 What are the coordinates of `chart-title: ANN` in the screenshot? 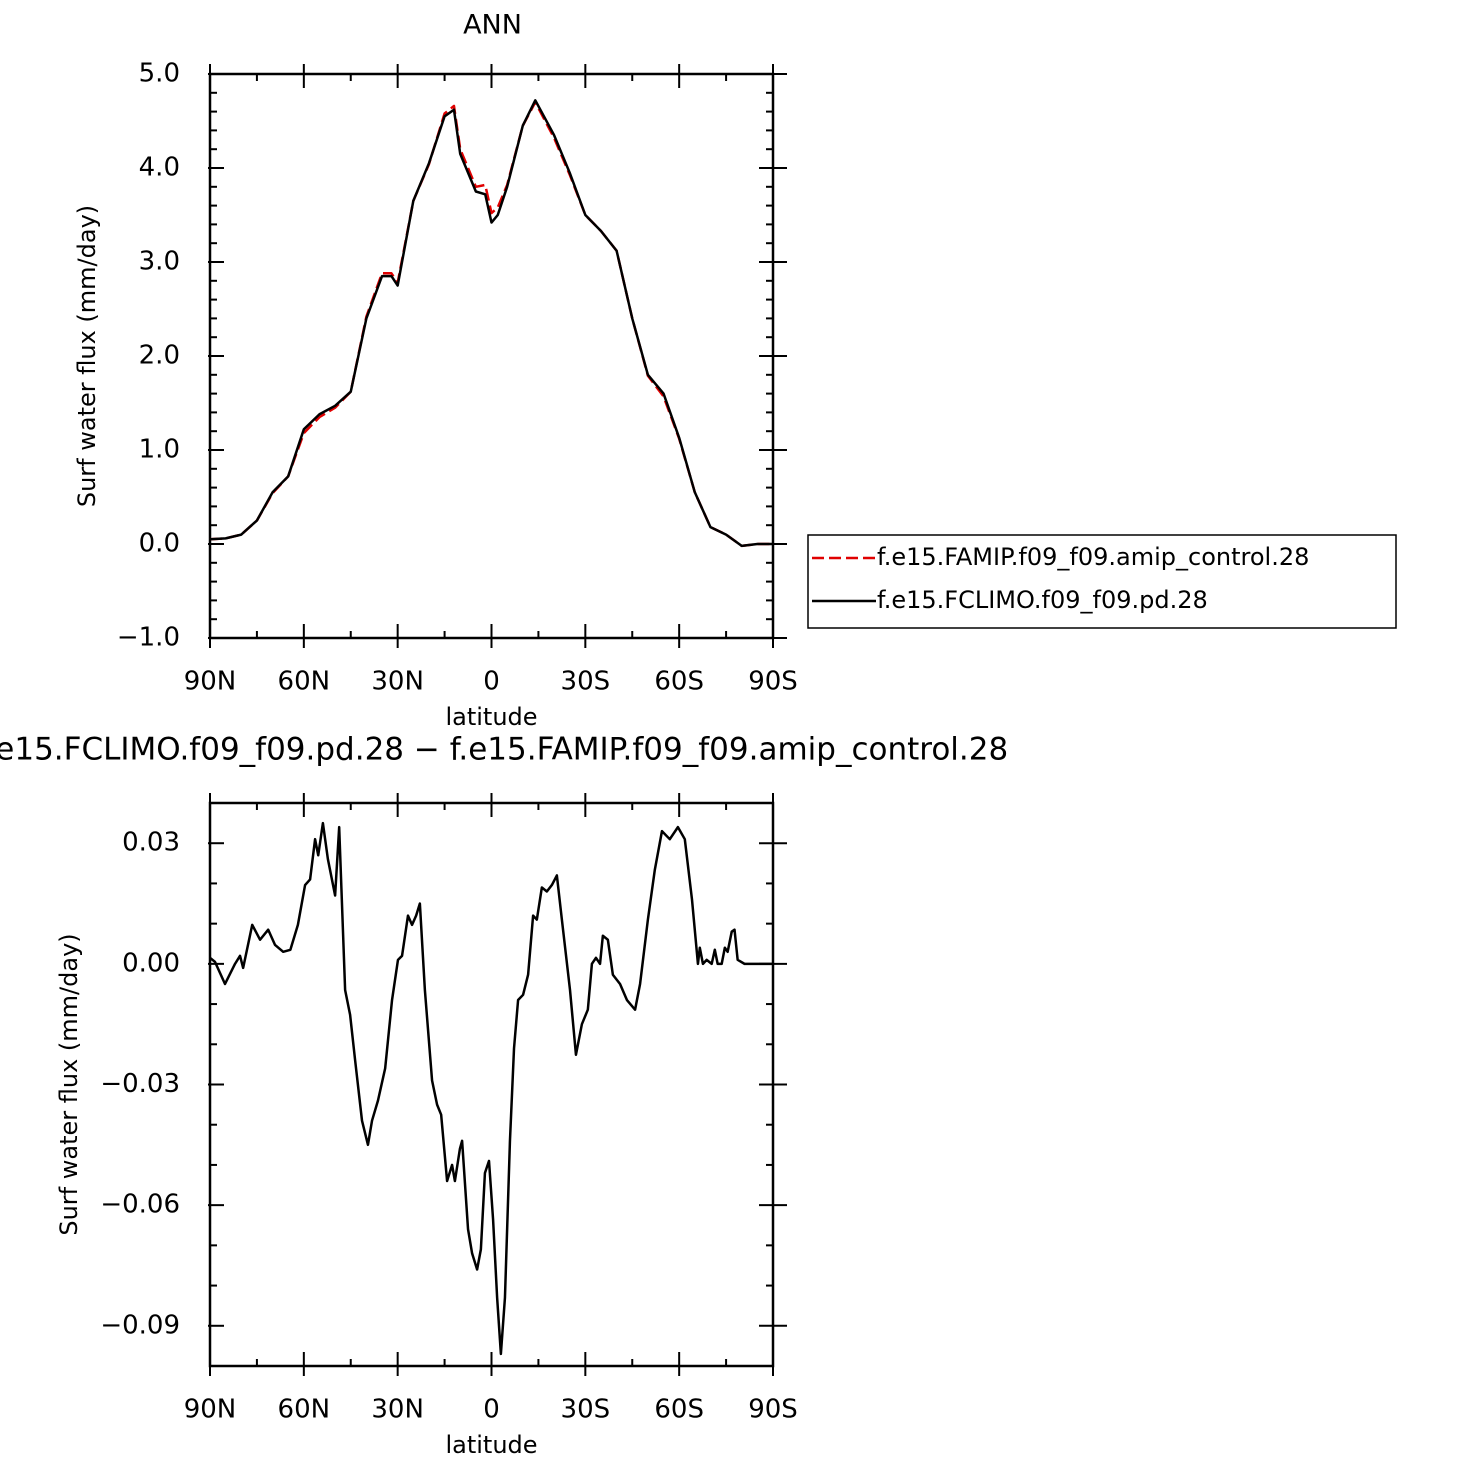 It's located at (492, 25).